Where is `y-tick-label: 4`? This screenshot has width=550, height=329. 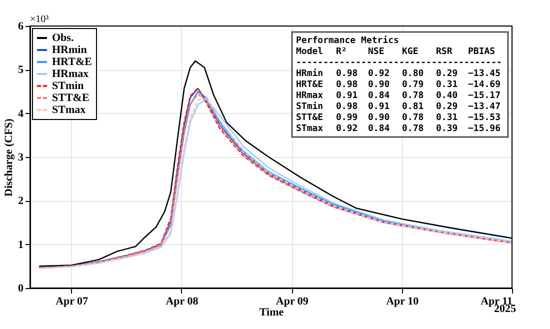
y-tick-label: 4 is located at coordinates (21, 114).